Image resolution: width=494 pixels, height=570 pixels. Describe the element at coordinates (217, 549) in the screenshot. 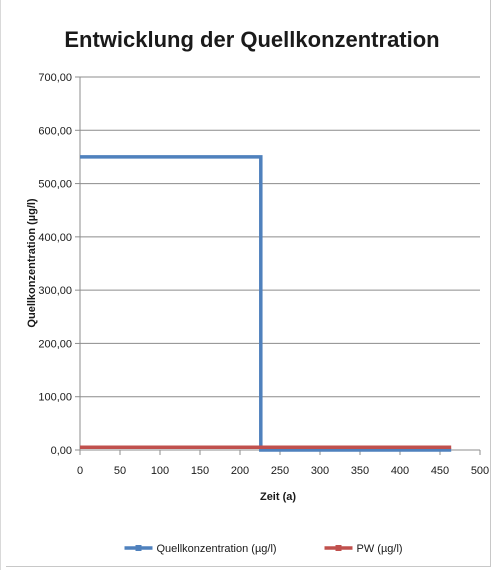

I see `legend-label: Quellkonzentration (µg/l)` at that location.